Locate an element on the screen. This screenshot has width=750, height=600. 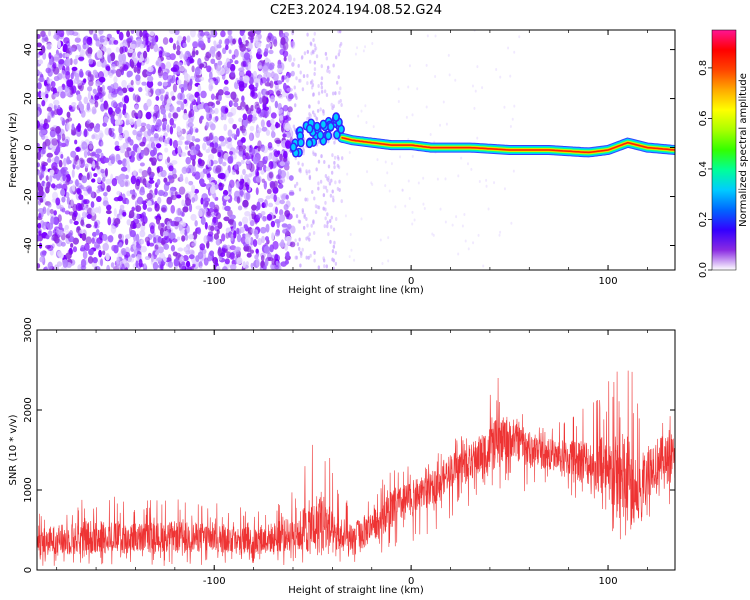
x-tick-label: 0 is located at coordinates (411, 281).